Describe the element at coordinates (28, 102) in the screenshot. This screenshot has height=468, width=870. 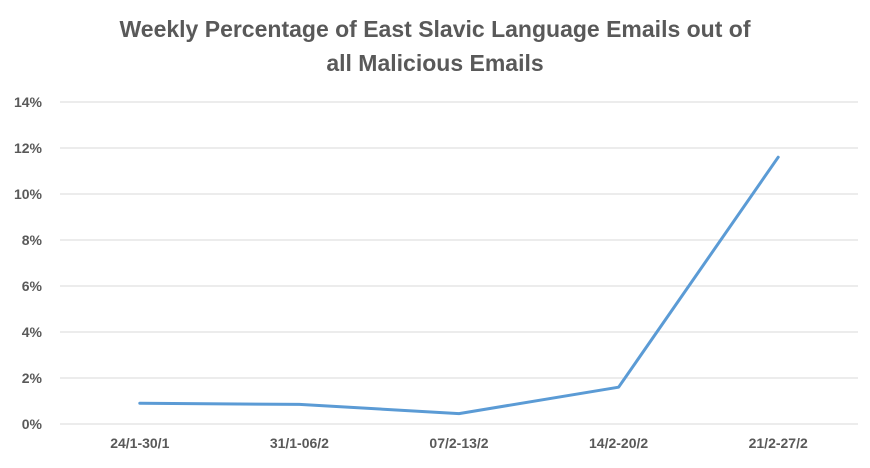
I see `y-tick-label: 14%` at that location.